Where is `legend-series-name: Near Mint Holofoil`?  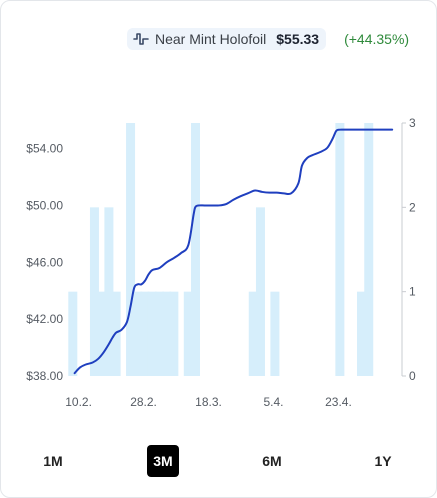
legend-series-name: Near Mint Holofoil is located at coordinates (211, 39).